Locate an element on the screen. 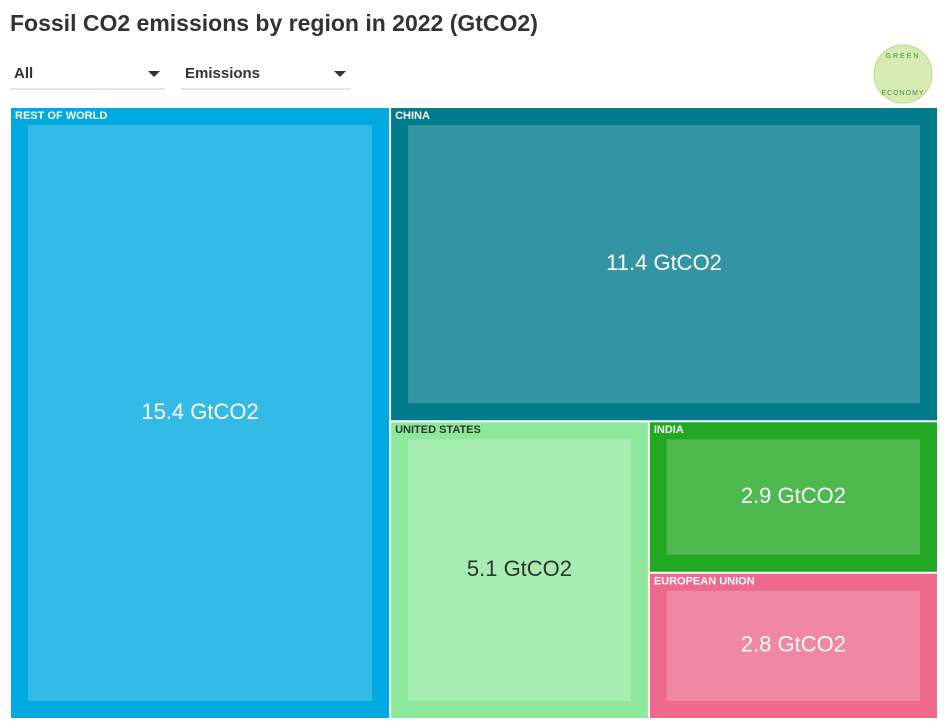  value-label: 2.8 GtCO2 is located at coordinates (793, 644).